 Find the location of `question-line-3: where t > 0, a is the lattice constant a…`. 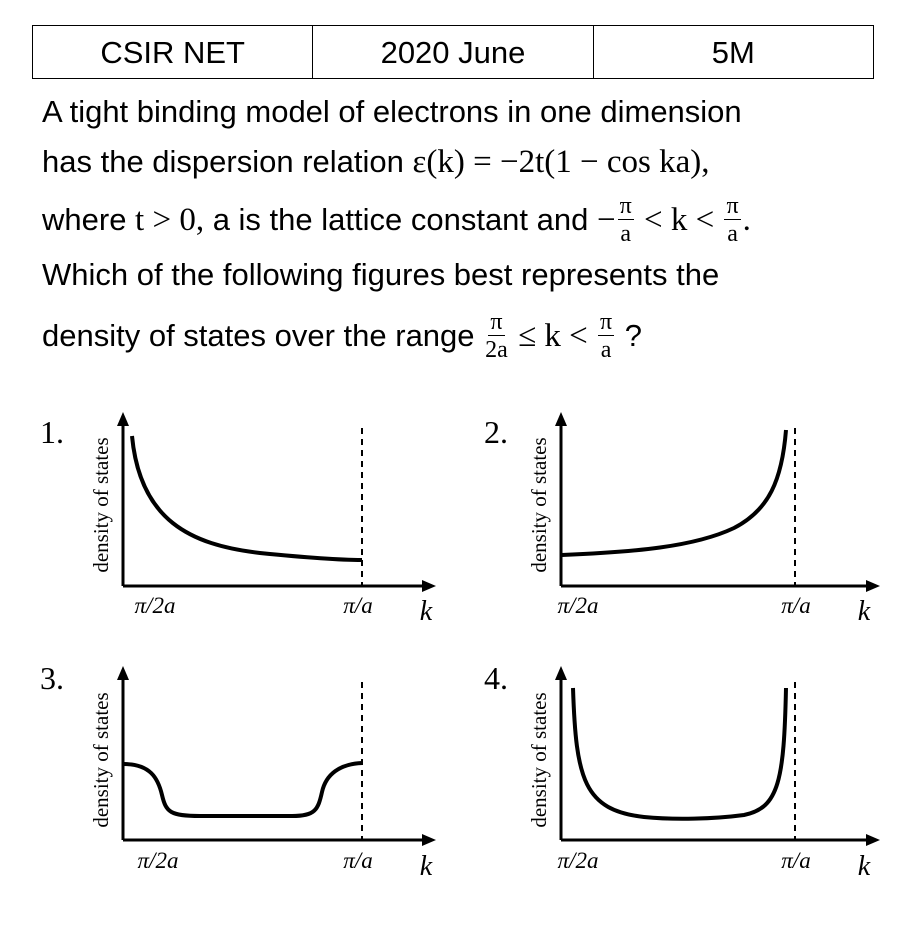

question-line-3: where t > 0, a is the lattice constant a… is located at coordinates (396, 220).